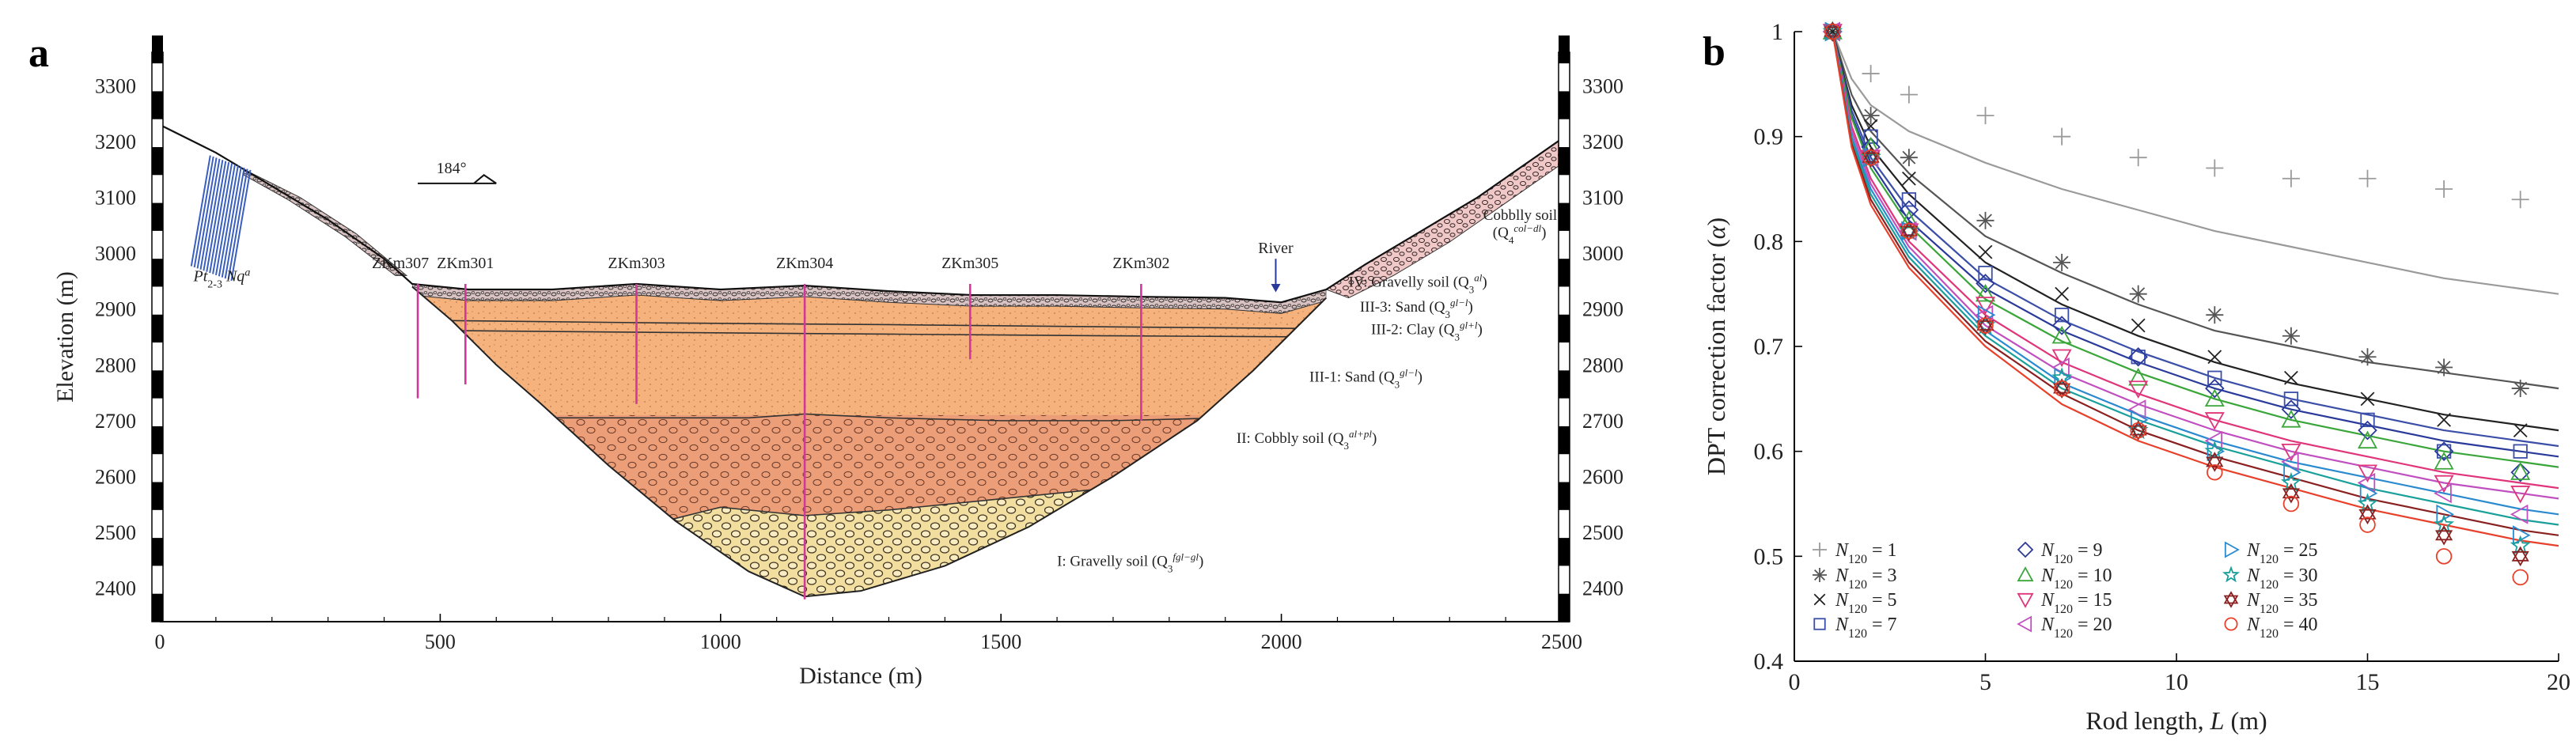 Image resolution: width=2576 pixels, height=749 pixels. Describe the element at coordinates (1769, 242) in the screenshot. I see `y-tick-label: 0.8` at that location.